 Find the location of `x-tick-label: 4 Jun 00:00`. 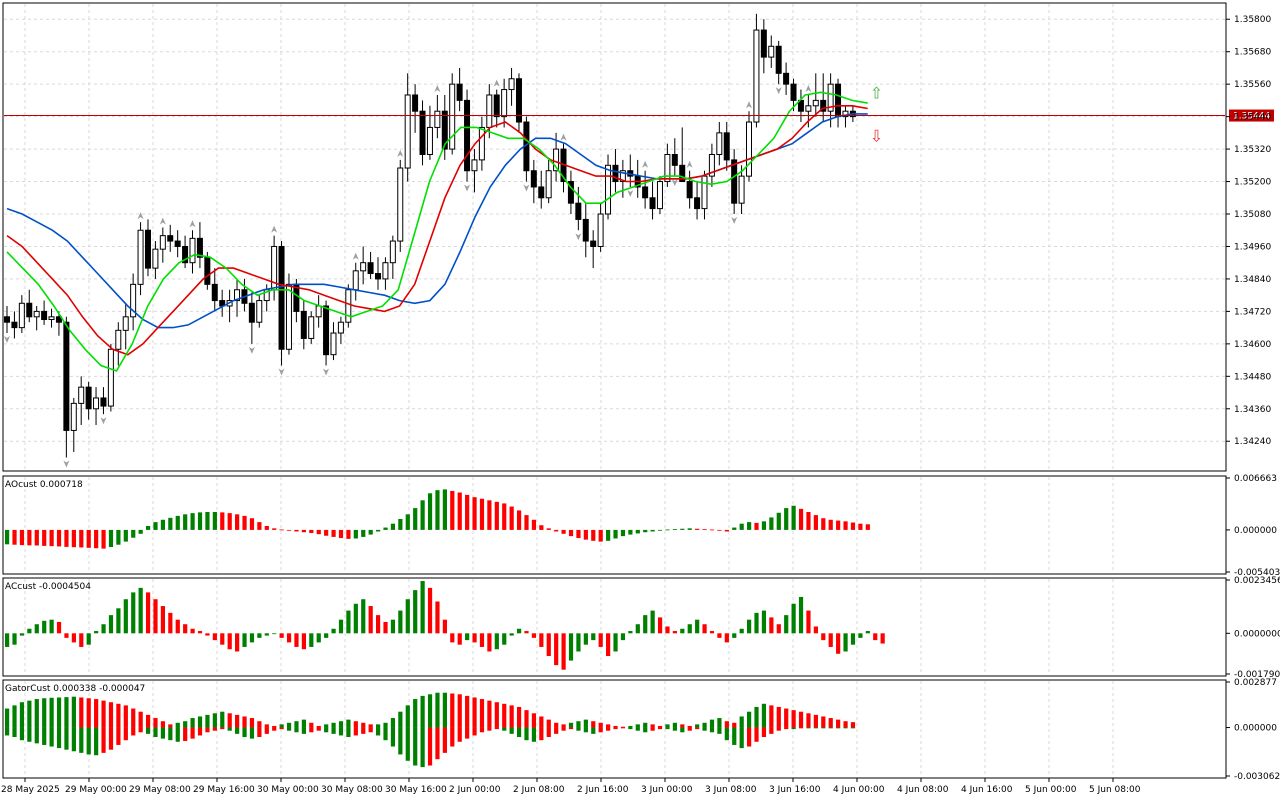

x-tick-label: 4 Jun 00:00 is located at coordinates (859, 790).